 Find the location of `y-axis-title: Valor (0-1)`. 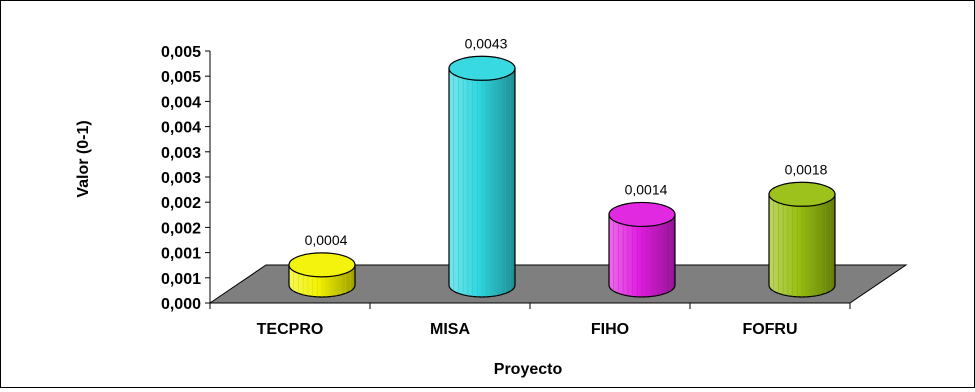

y-axis-title: Valor (0-1) is located at coordinates (83, 158).